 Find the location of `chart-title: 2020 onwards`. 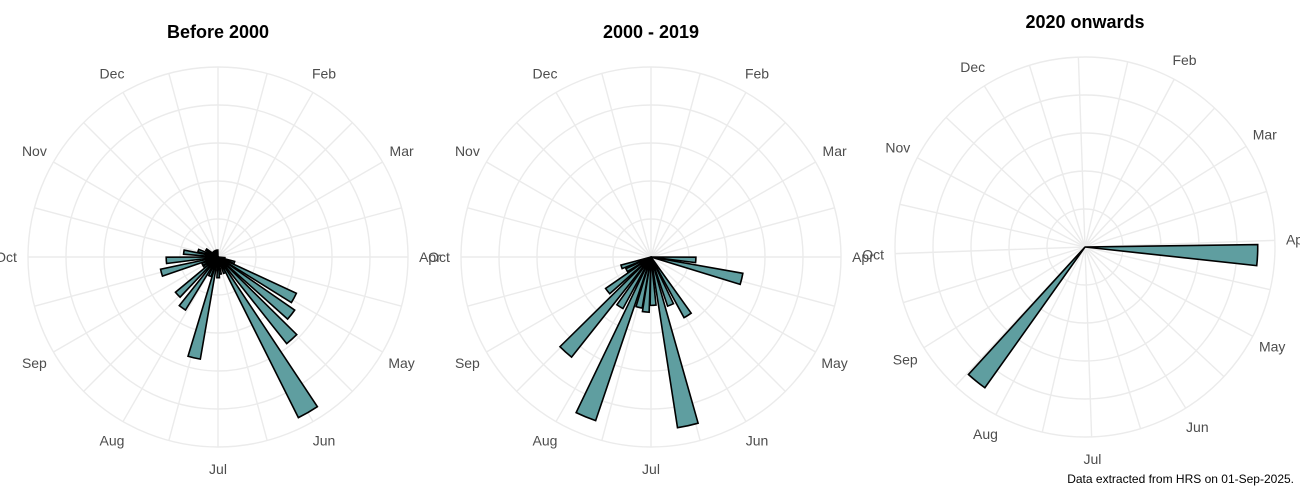

chart-title: 2020 onwards is located at coordinates (1084, 22).